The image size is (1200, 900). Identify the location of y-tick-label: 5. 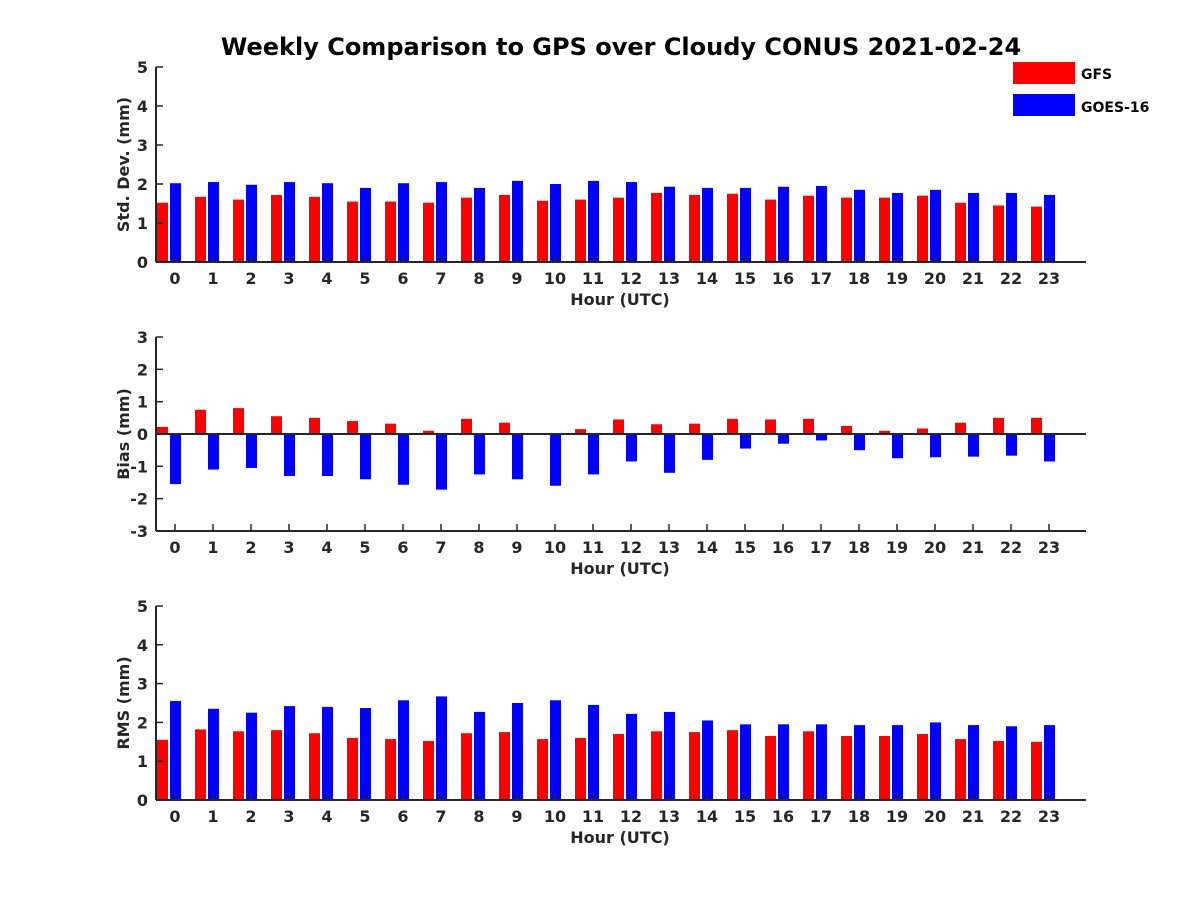
(142, 67).